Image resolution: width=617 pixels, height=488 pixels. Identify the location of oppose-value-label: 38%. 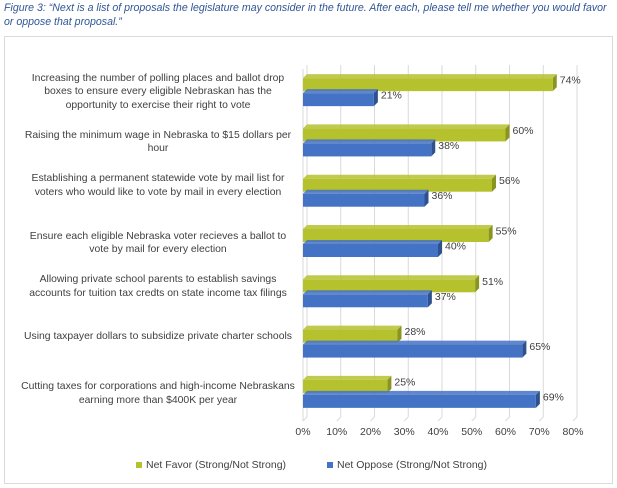
(448, 146).